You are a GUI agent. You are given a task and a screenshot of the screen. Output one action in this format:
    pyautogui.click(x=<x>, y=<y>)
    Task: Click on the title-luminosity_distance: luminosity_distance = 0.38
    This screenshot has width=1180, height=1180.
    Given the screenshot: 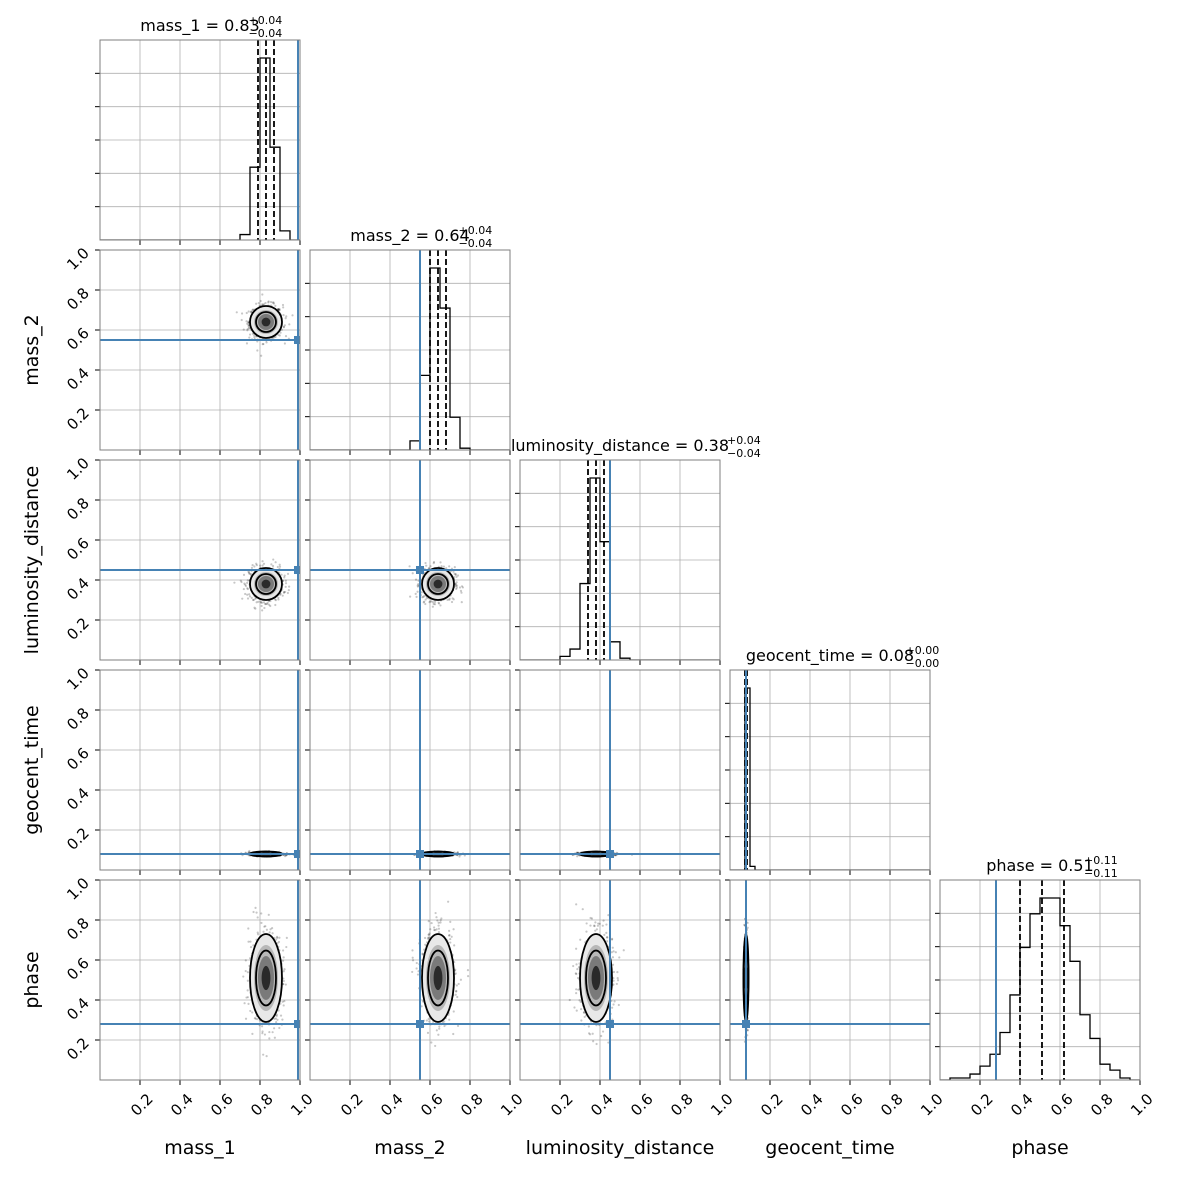 What is the action you would take?
    pyautogui.click(x=620, y=446)
    